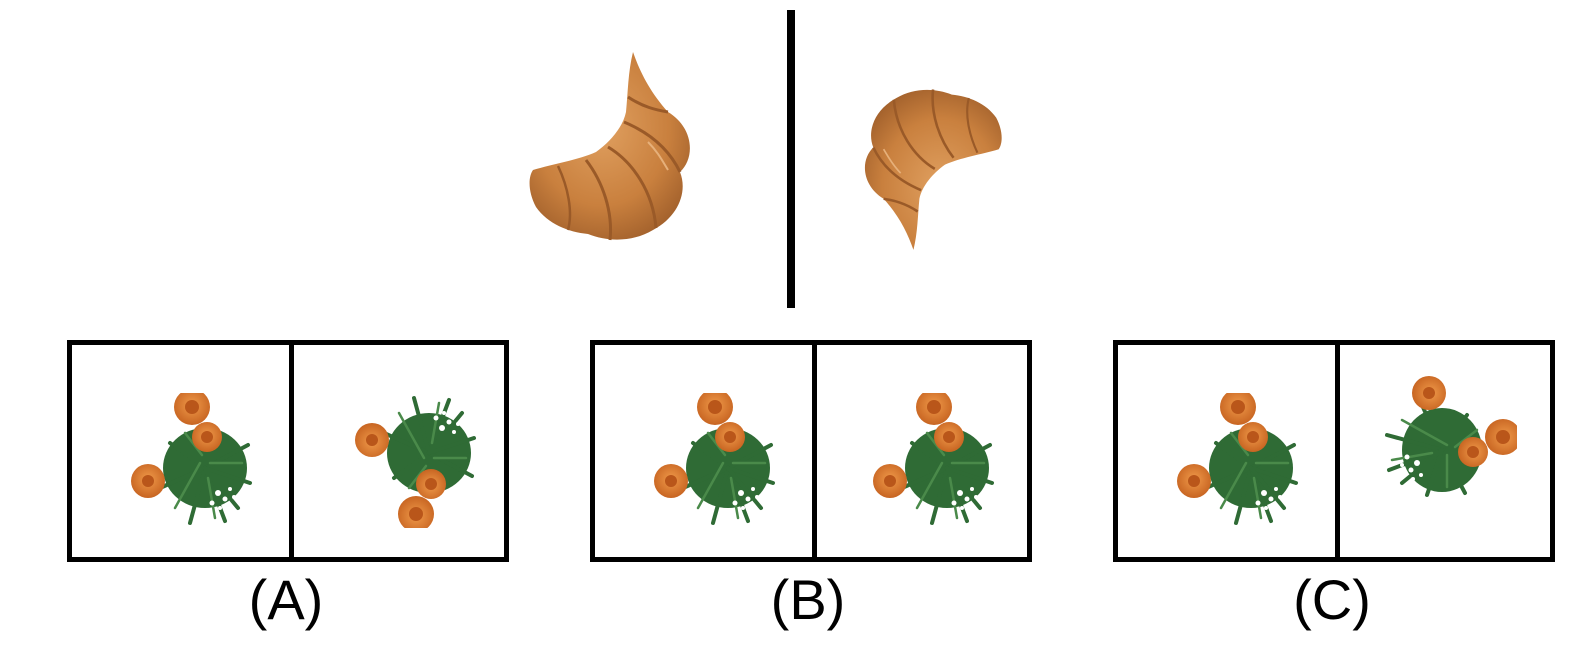  I want to click on option-c-left-cell, so click(1226, 451).